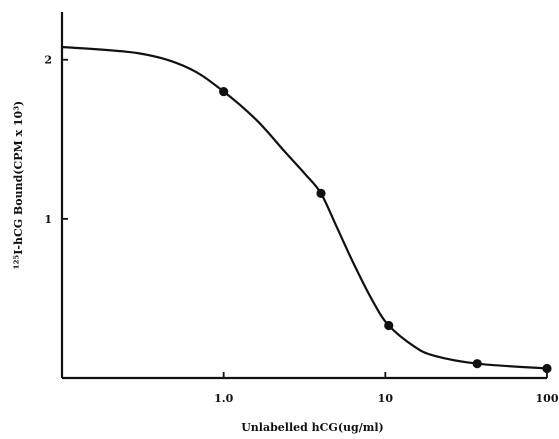 The width and height of the screenshot is (559, 439). I want to click on x-tick-label: 10, so click(386, 398).